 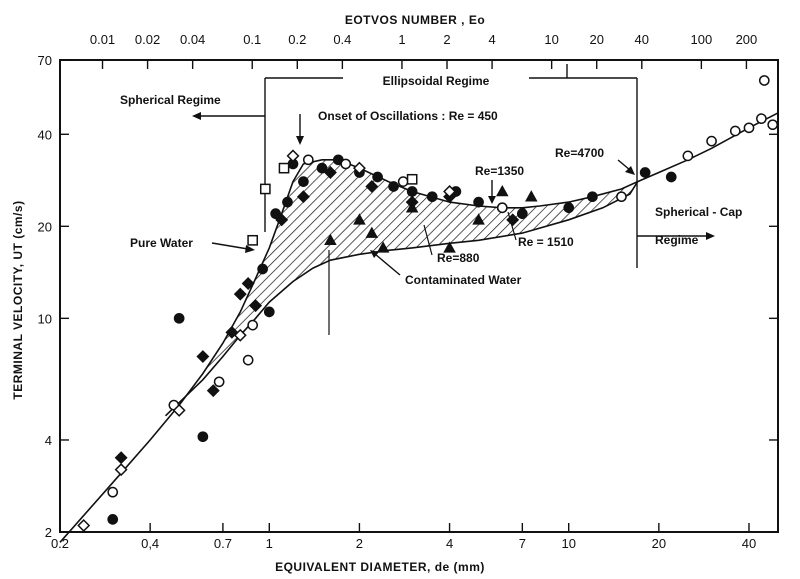 What do you see at coordinates (359, 543) in the screenshot?
I see `x-tick-label: 2` at bounding box center [359, 543].